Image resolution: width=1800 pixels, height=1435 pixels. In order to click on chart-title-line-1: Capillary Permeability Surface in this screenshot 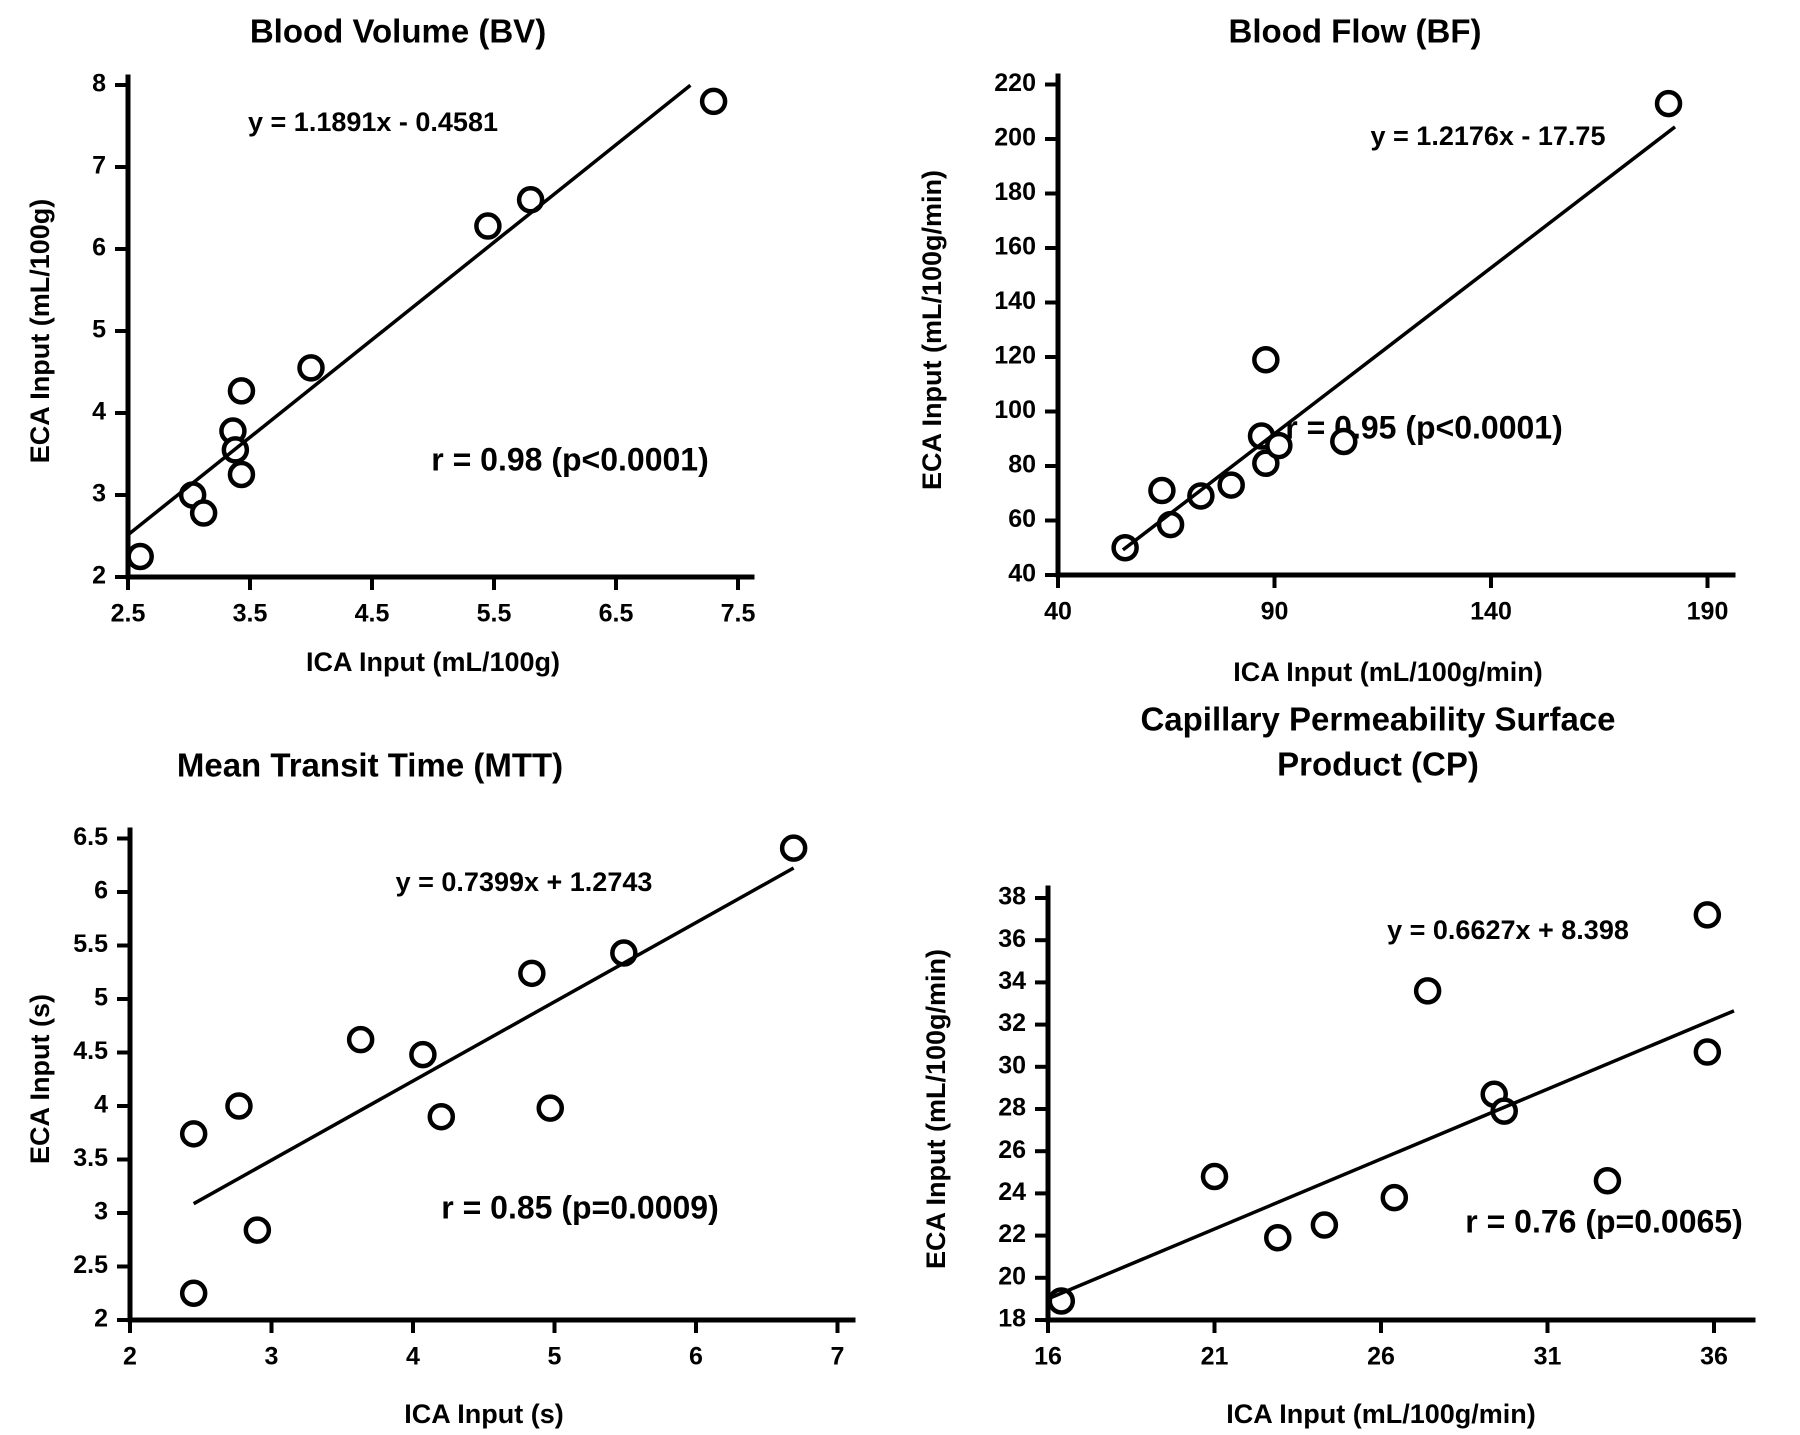, I will do `click(1377, 719)`.